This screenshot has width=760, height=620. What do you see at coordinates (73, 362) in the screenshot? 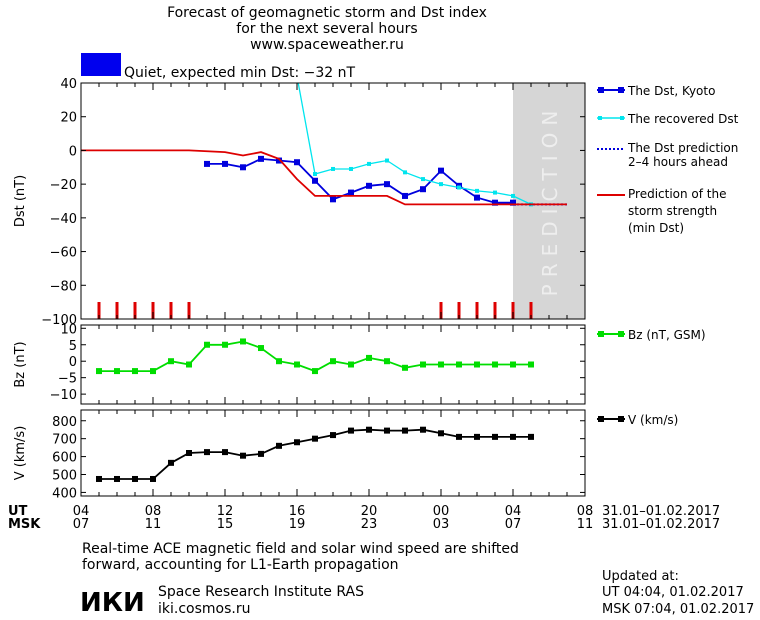
I see `bz-ytick-label: 0` at bounding box center [73, 362].